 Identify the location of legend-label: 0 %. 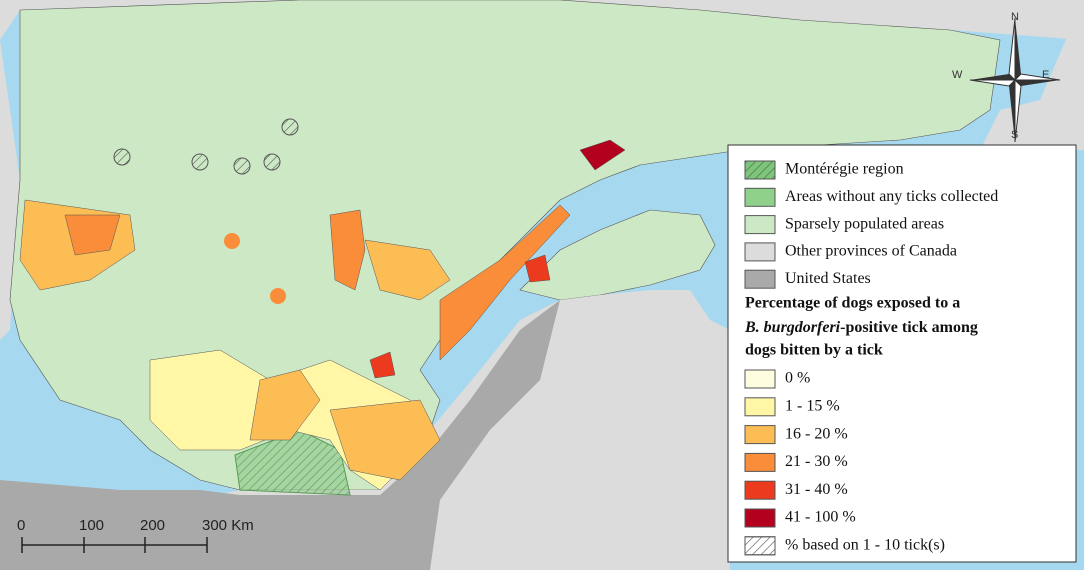
(797, 378).